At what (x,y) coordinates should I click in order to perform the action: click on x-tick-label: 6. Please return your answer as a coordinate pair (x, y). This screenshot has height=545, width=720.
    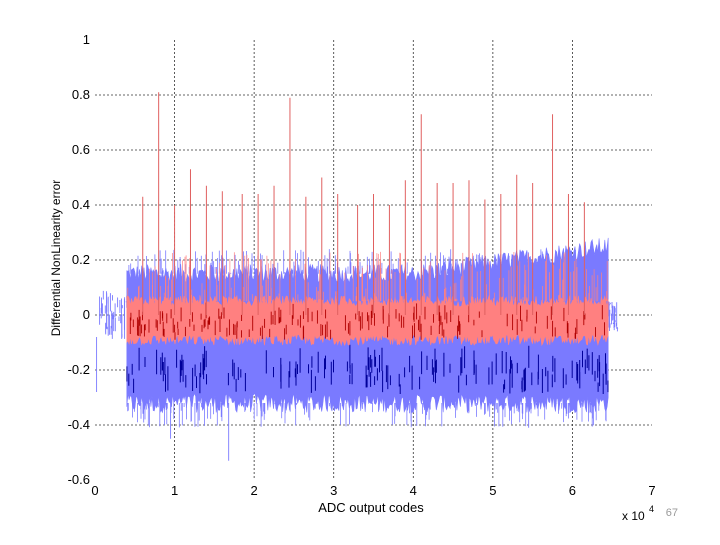
    Looking at the image, I should click on (572, 490).